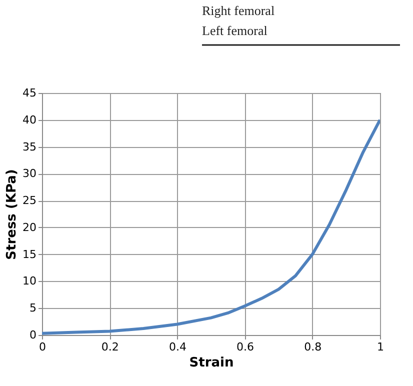 The image size is (413, 386). I want to click on x-tick-label: 0.6, so click(245, 347).